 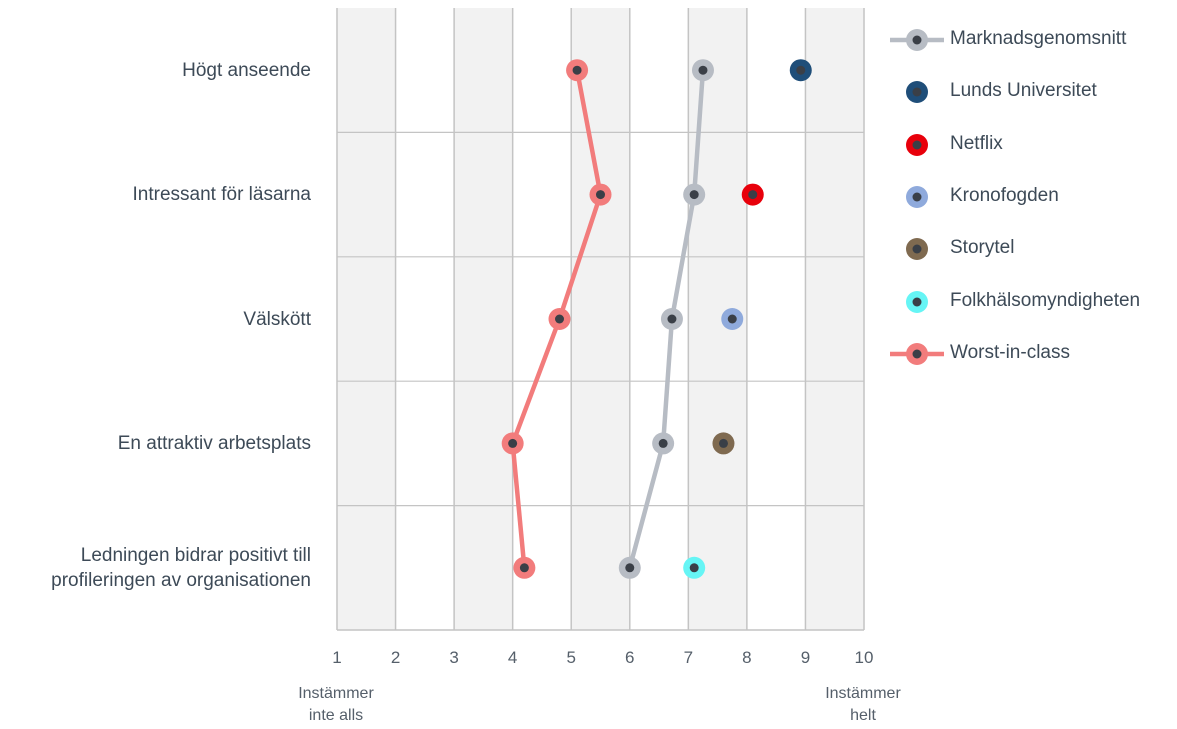 I want to click on category-label-line: Intressant för läsarna, so click(x=221, y=195).